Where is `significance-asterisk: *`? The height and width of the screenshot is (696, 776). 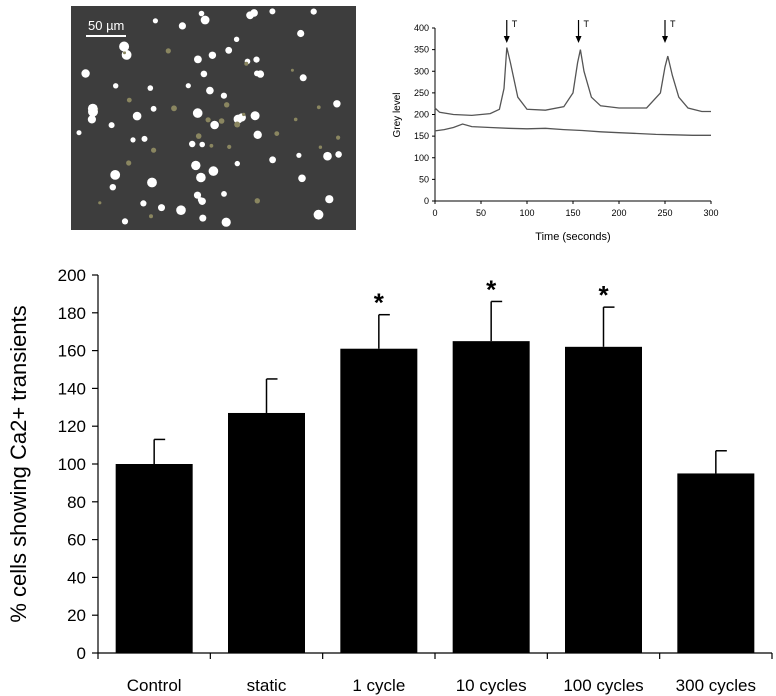 significance-asterisk: * is located at coordinates (379, 303).